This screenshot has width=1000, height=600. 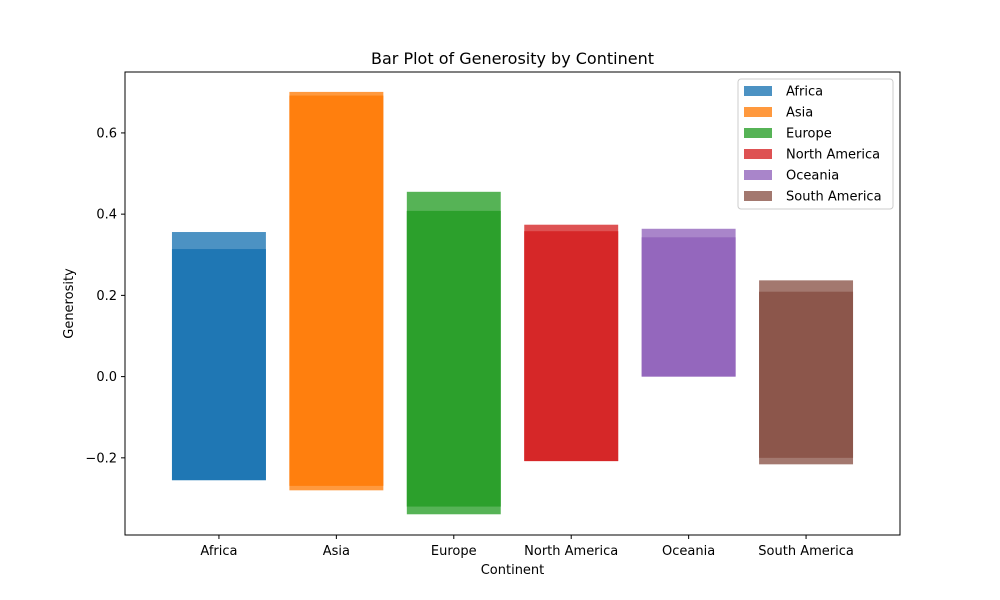 What do you see at coordinates (571, 346) in the screenshot?
I see `bar-inner-north-america` at bounding box center [571, 346].